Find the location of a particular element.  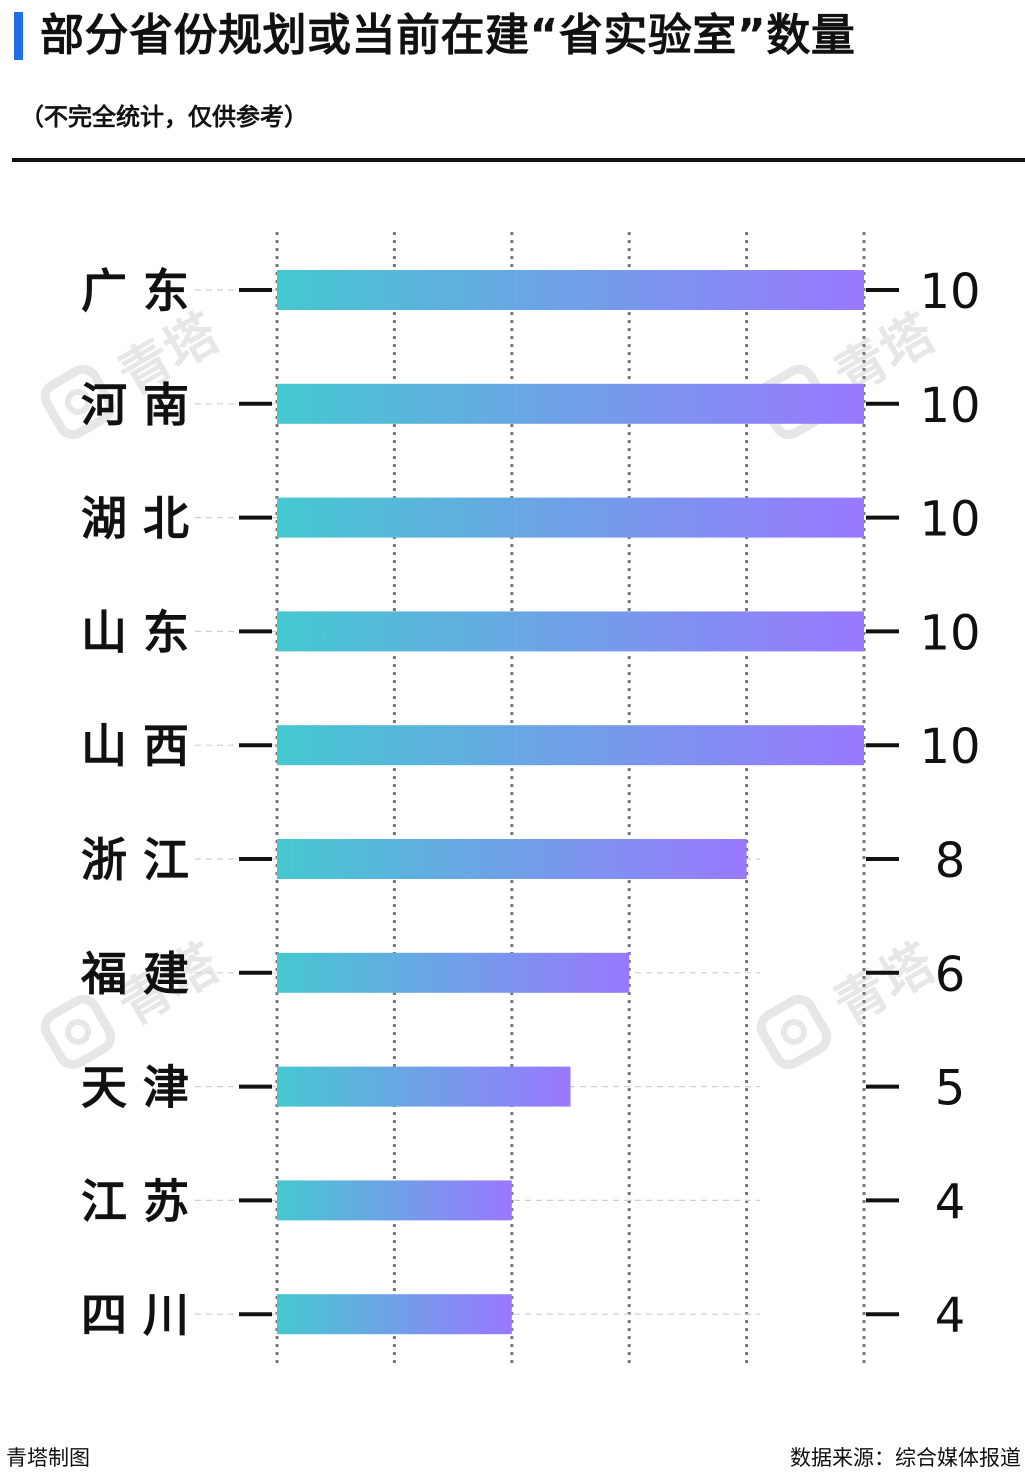

category-label: 福 建 is located at coordinates (134, 974).